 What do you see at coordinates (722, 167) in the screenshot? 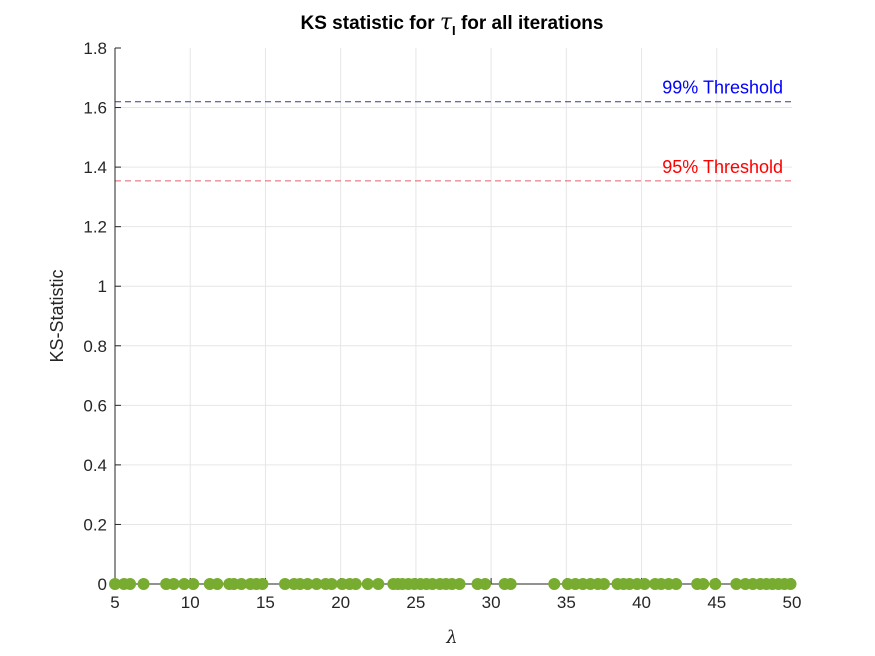
I see `threshold-label: 95% Threshold` at bounding box center [722, 167].